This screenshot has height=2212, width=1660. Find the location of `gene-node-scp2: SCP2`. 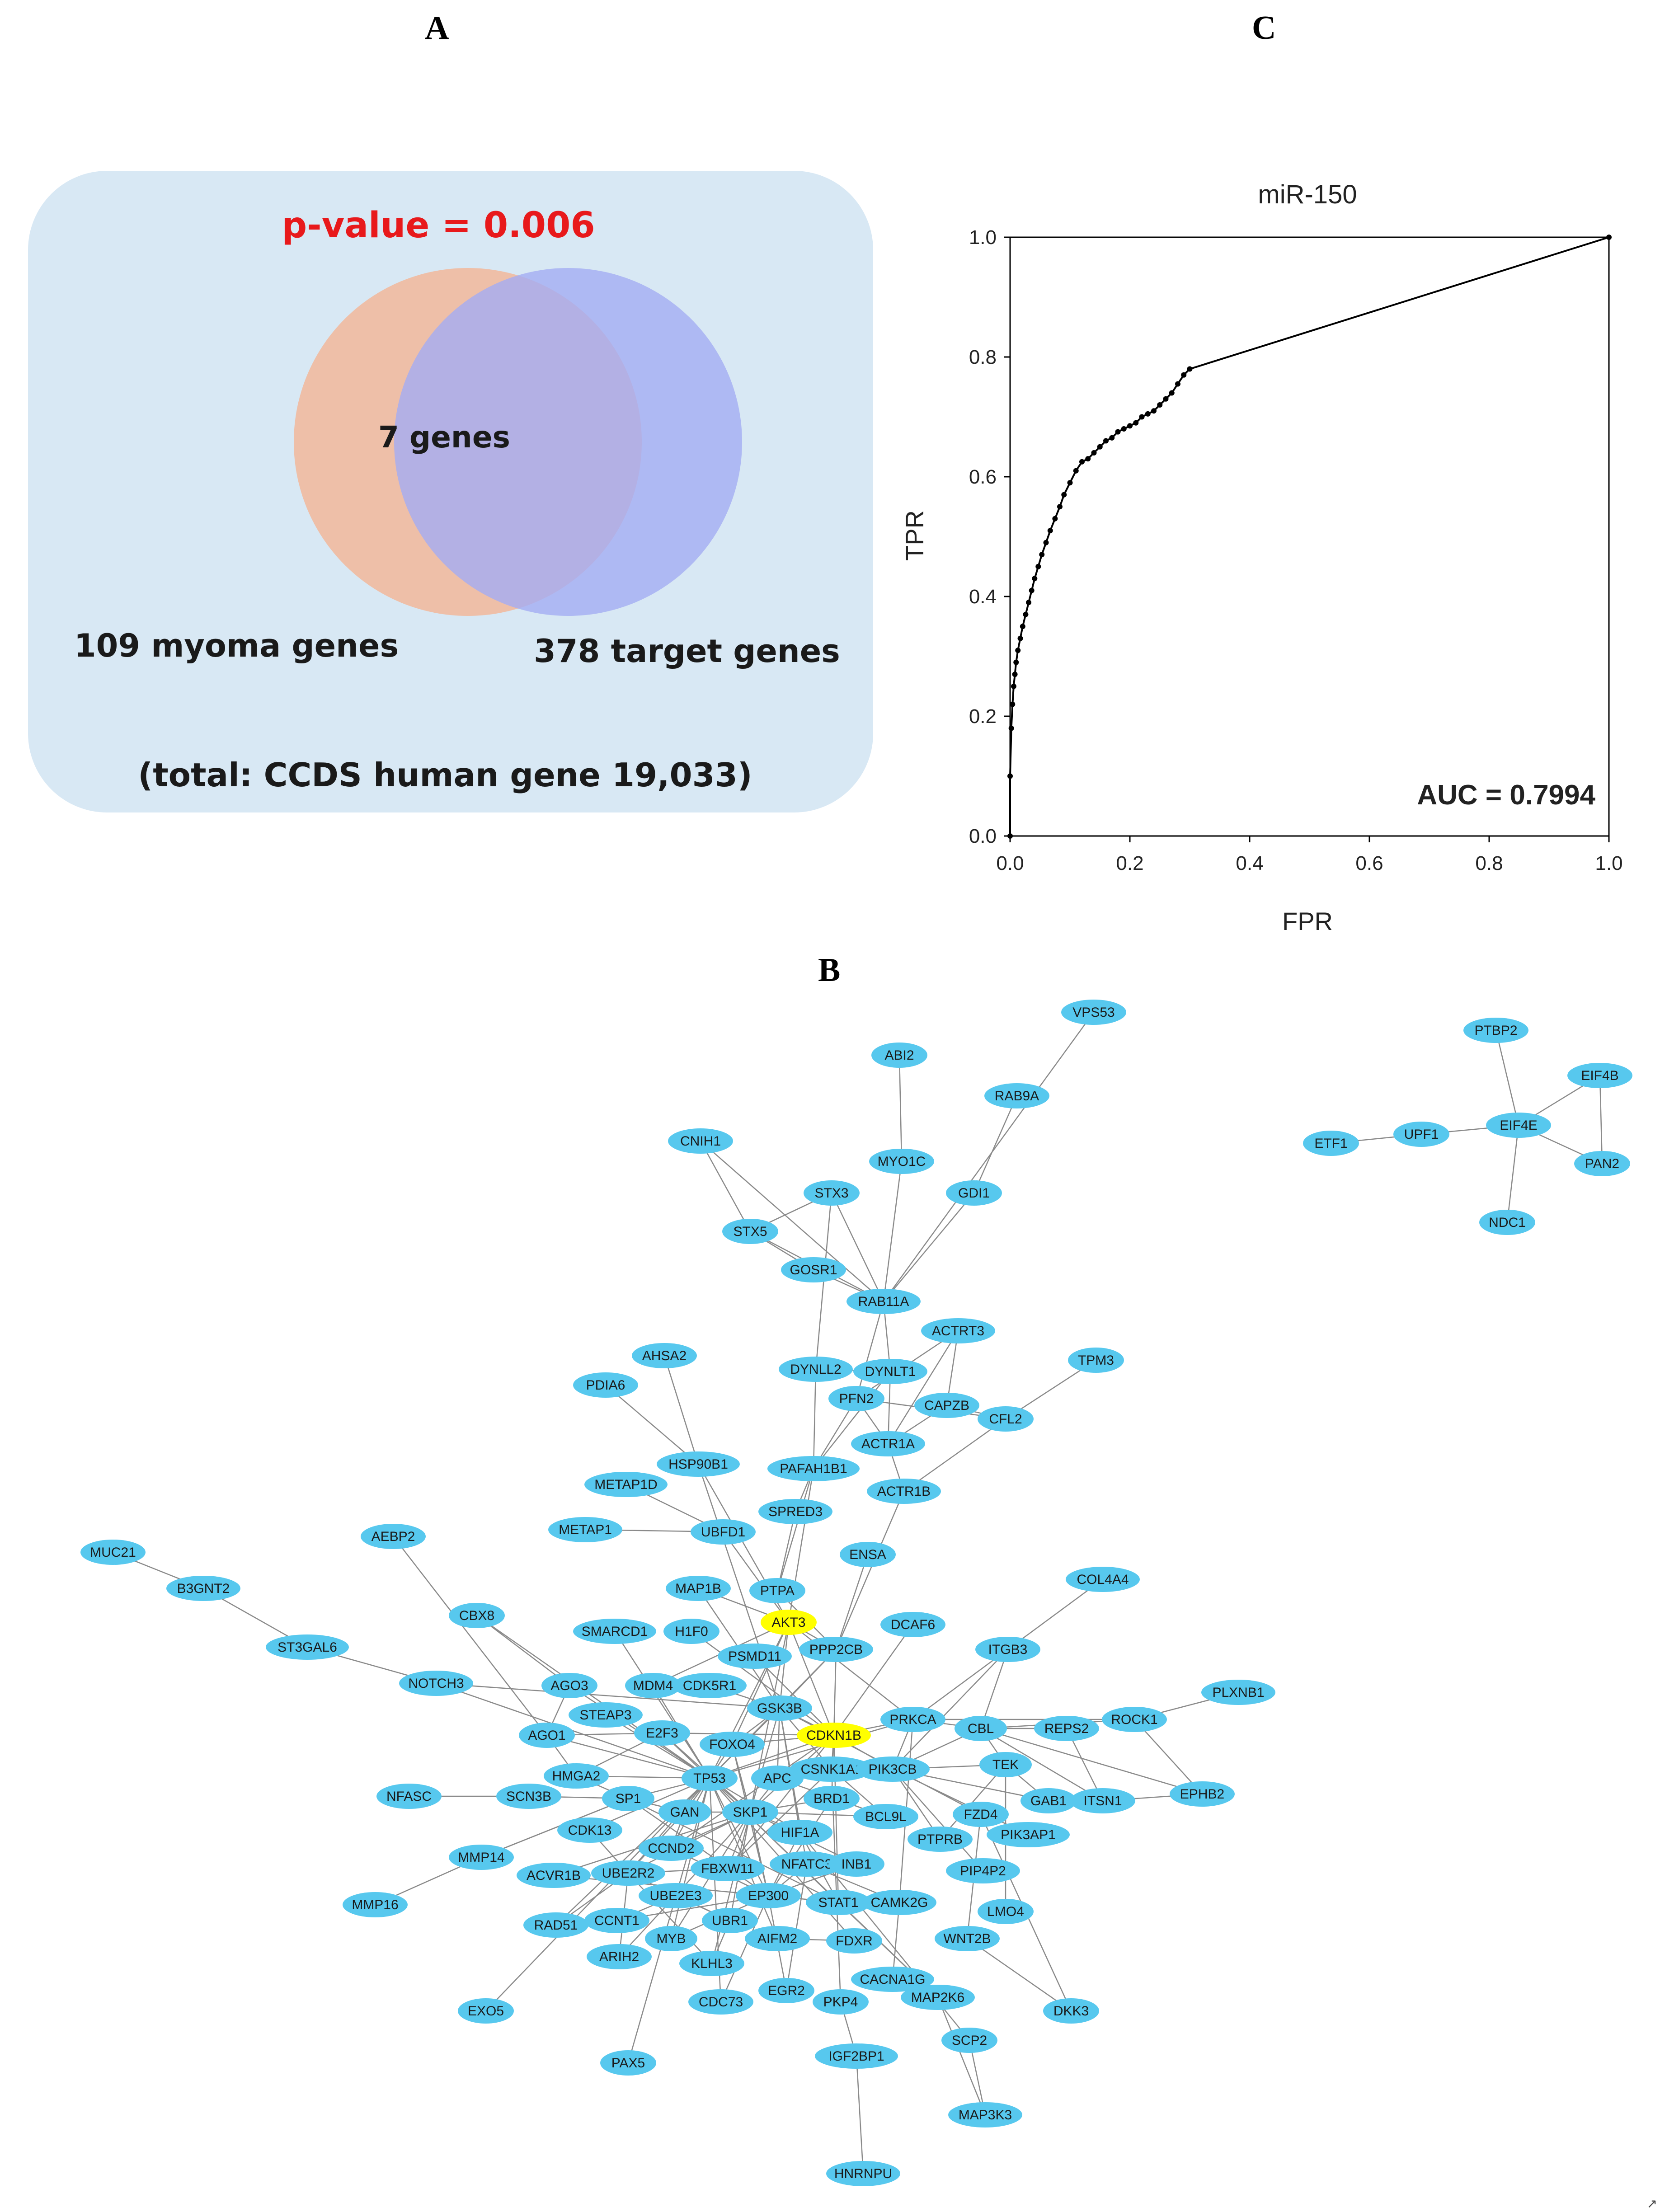

gene-node-scp2: SCP2 is located at coordinates (969, 2040).